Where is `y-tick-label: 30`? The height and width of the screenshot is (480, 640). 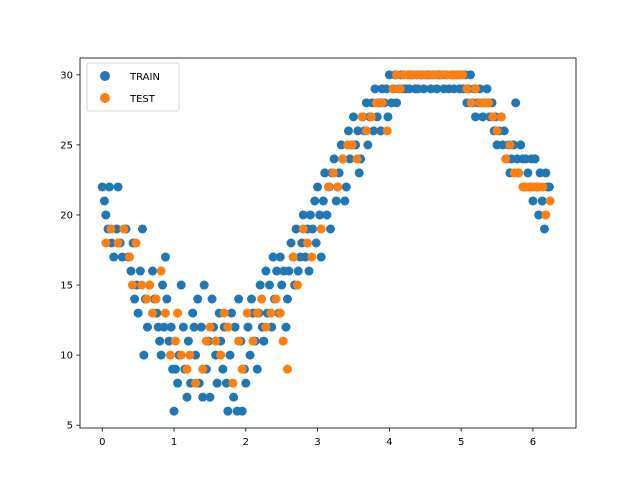
y-tick-label: 30 is located at coordinates (66, 75).